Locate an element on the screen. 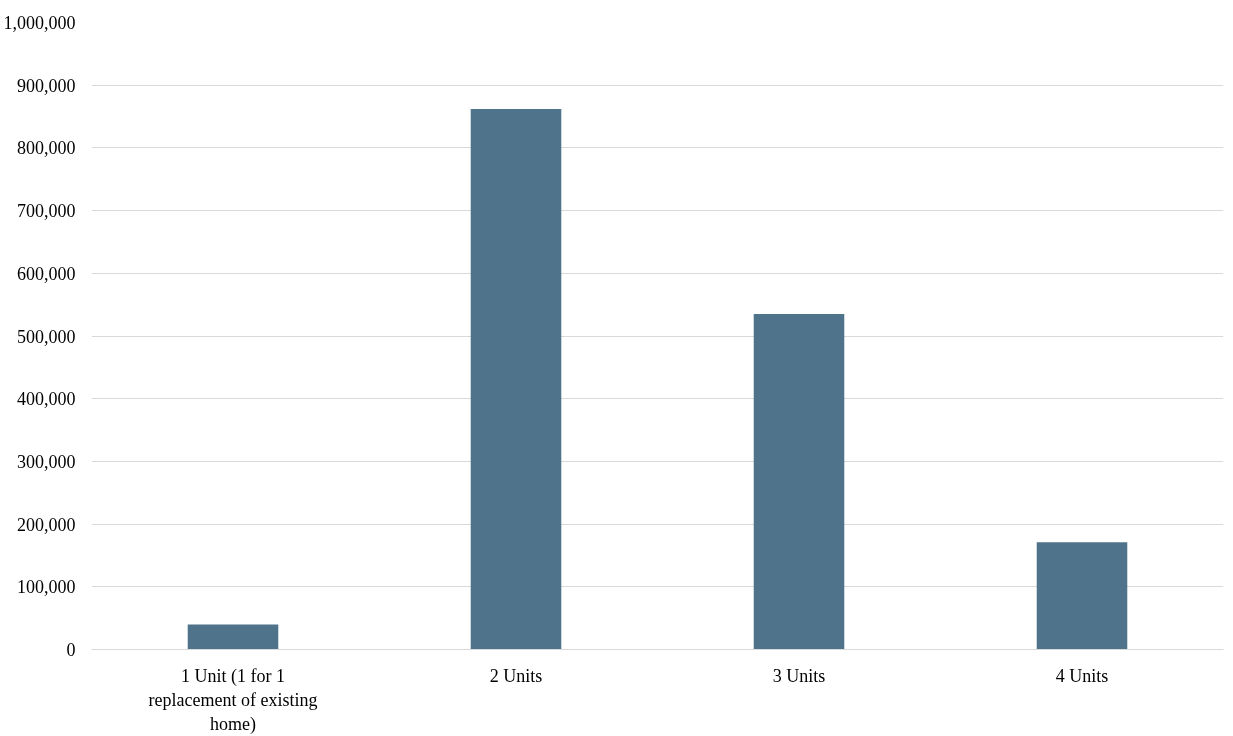 This screenshot has width=1233, height=736. y-tick-label: 800,000 is located at coordinates (46, 148).